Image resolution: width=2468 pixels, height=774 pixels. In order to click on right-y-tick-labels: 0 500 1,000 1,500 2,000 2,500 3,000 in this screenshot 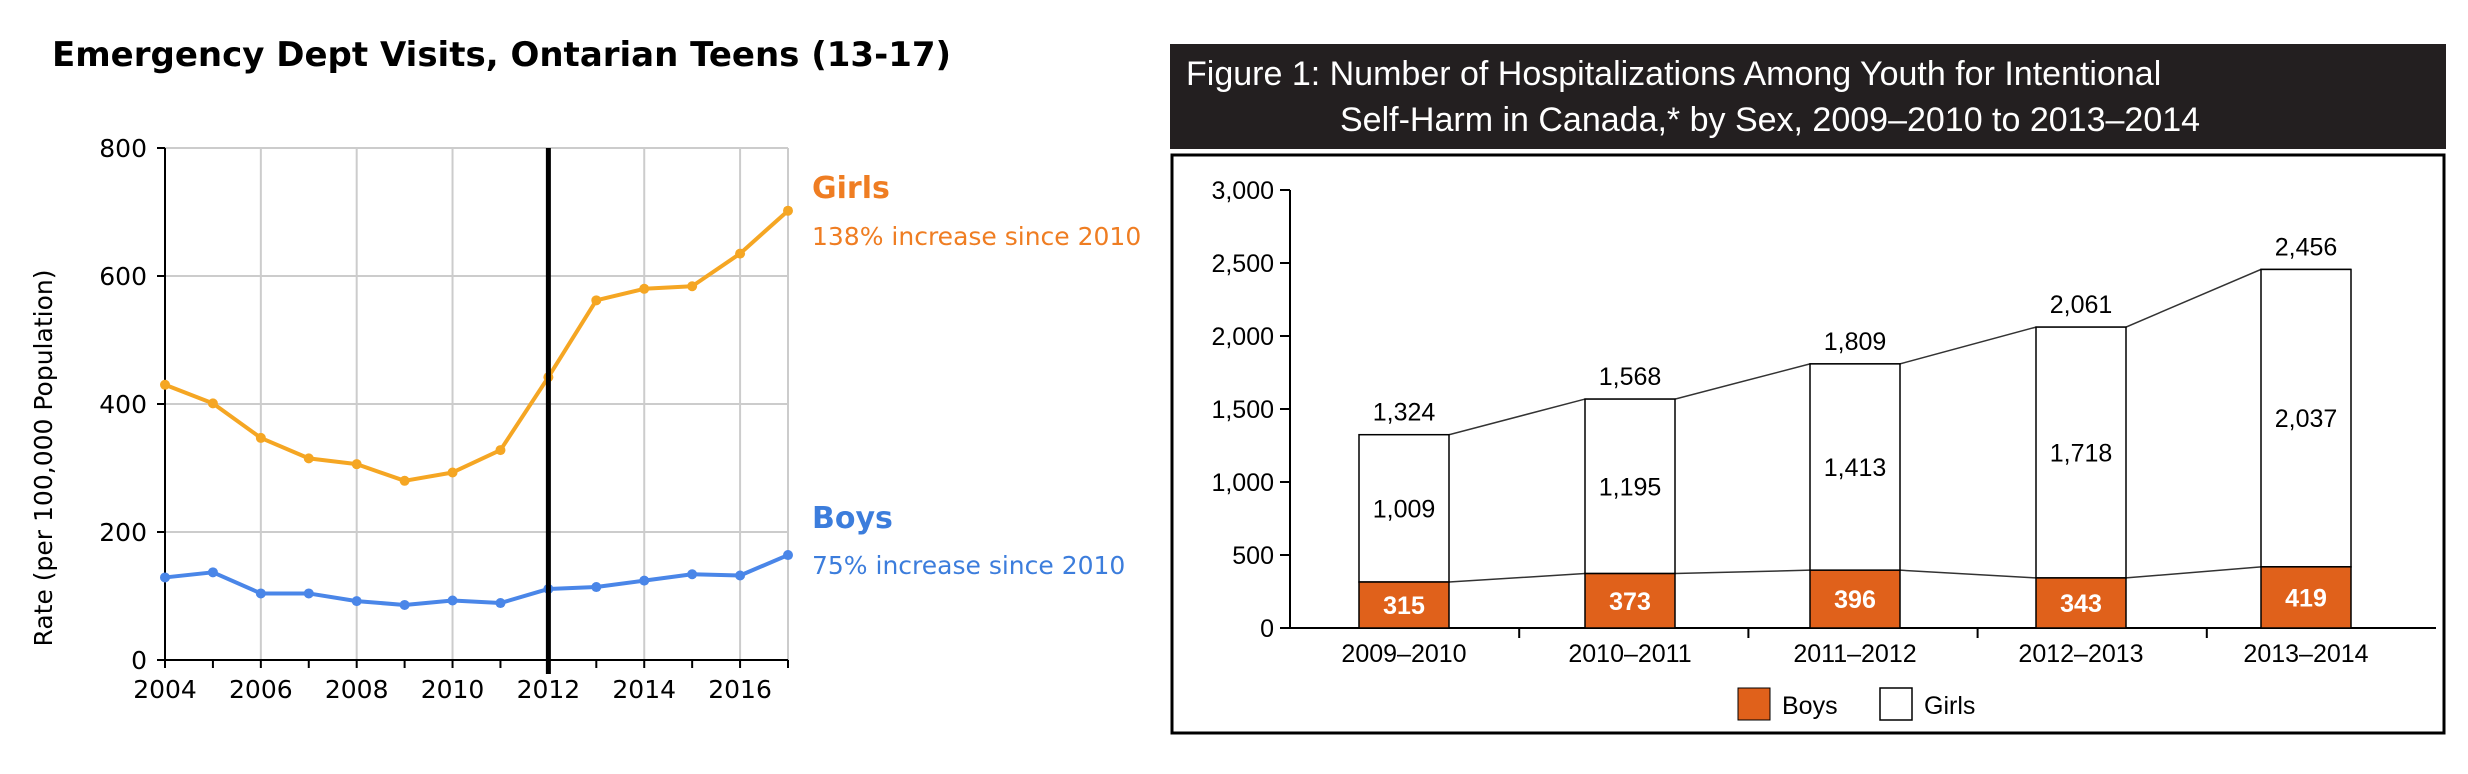, I will do `click(1242, 410)`.